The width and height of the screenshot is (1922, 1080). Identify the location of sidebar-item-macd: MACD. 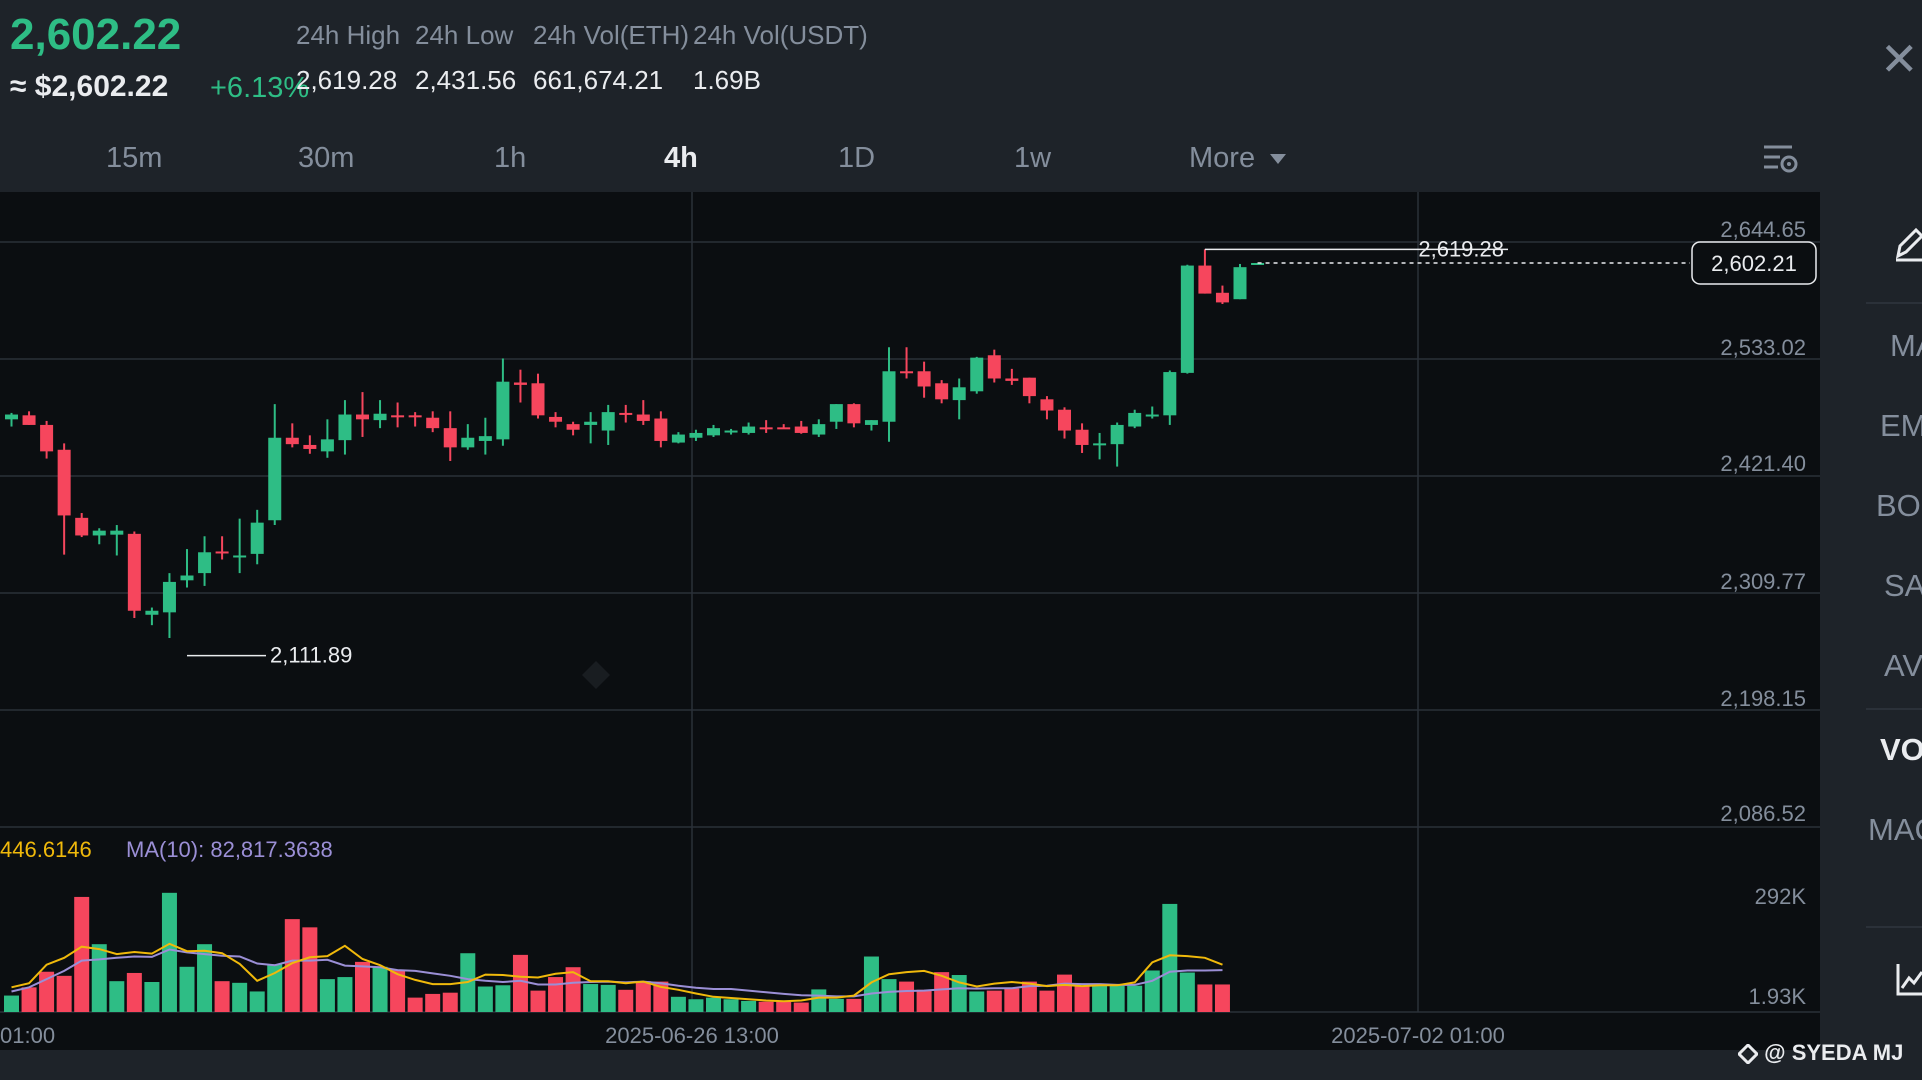
(1895, 829).